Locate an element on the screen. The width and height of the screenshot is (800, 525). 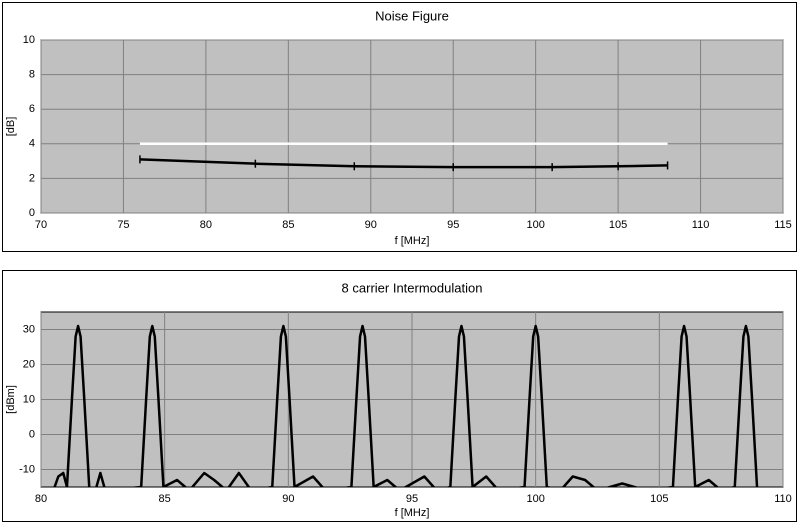
x-tick-label: 115 is located at coordinates (783, 225).